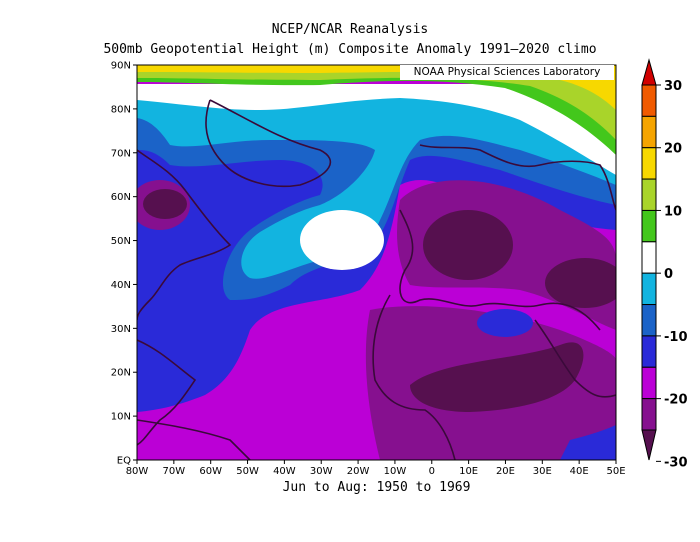 This screenshot has width=700, height=542. Describe the element at coordinates (165, 204) in the screenshot. I see `fill-region-m30-labrador` at that location.